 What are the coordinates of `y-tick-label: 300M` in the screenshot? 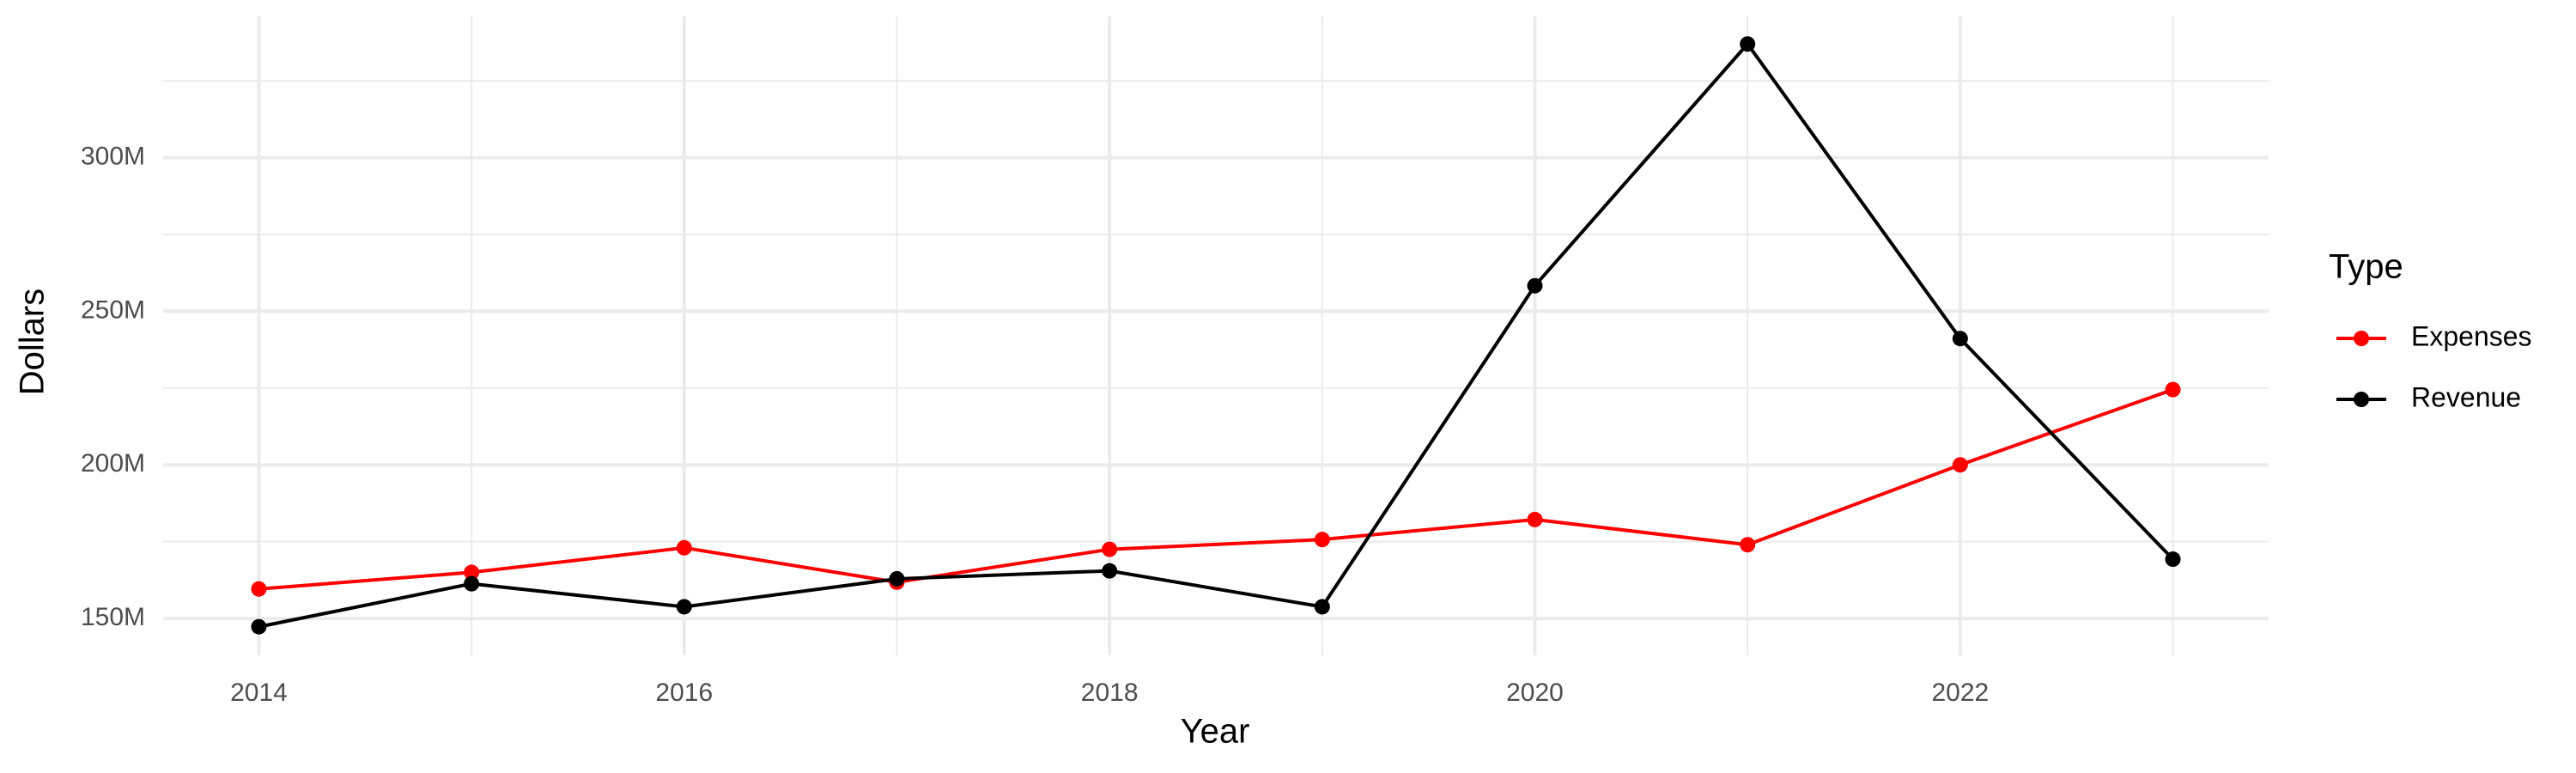 It's located at (113, 156).